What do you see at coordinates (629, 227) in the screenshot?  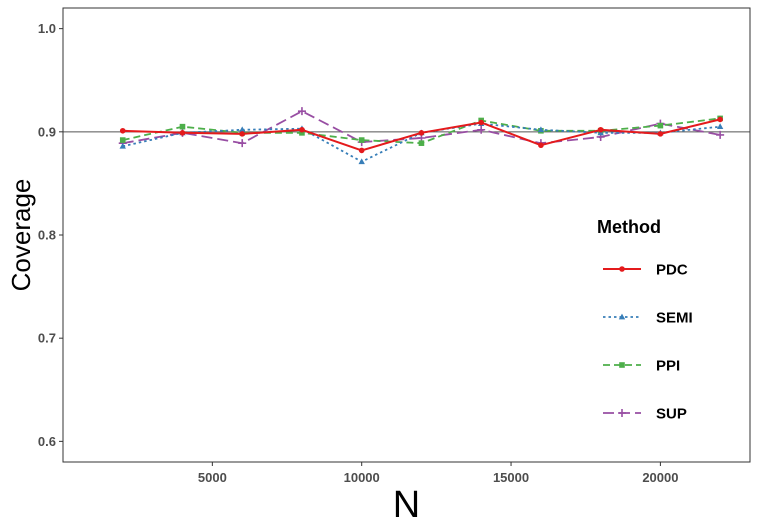 I see `legend-title: Method` at bounding box center [629, 227].